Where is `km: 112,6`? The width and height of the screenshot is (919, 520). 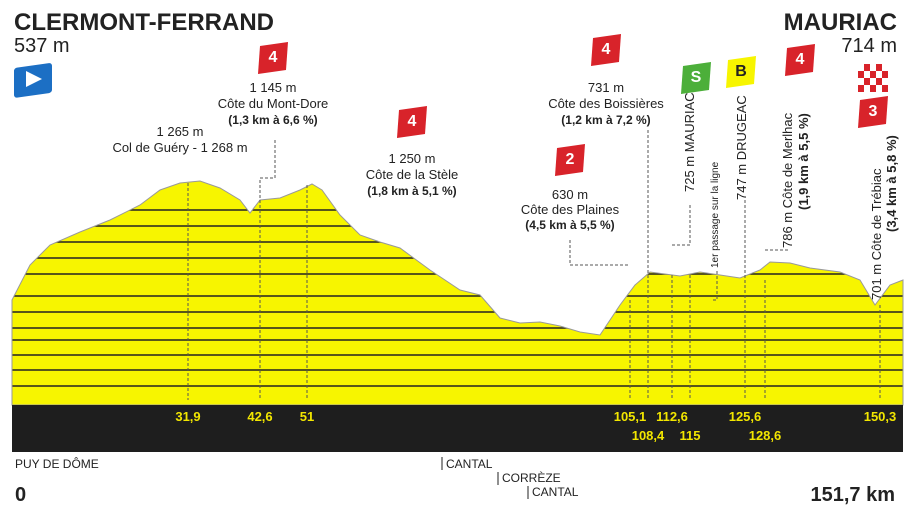
km: 112,6 is located at coordinates (672, 416).